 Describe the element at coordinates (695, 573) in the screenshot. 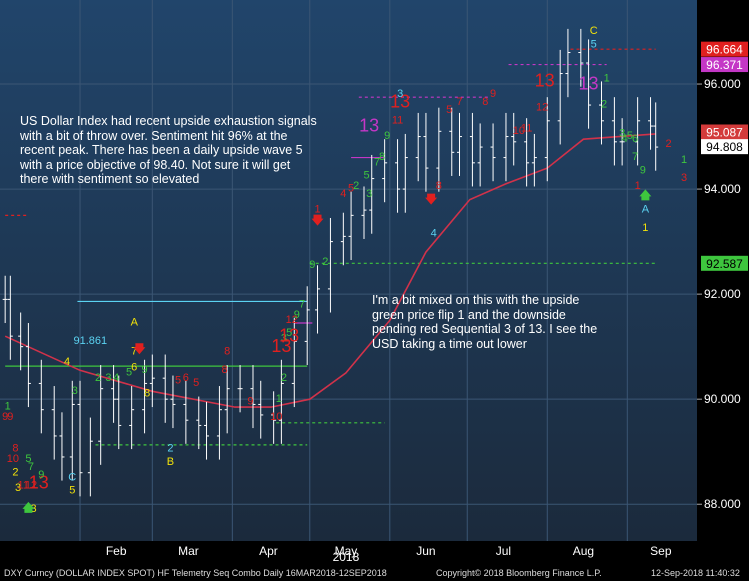

I see `footer-timestamp: 12-Sep-2018 11:40:32` at that location.